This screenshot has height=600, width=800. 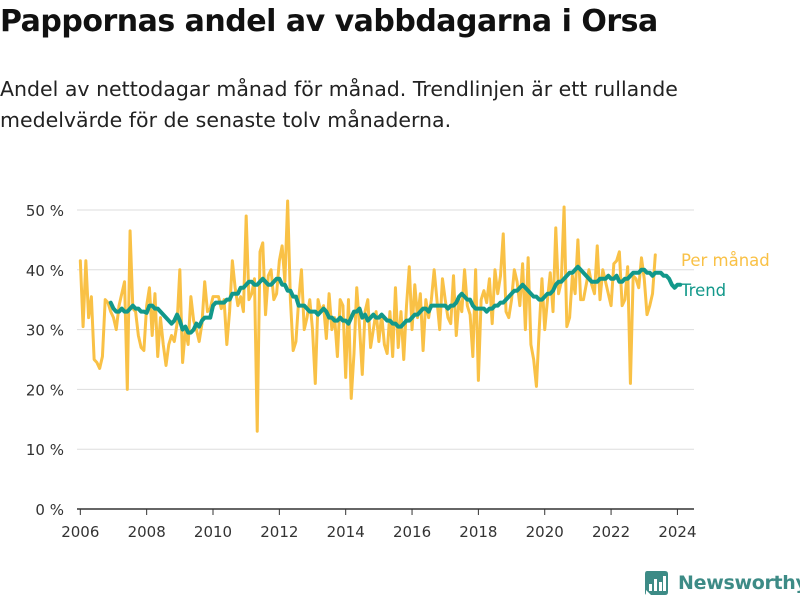 What do you see at coordinates (725, 275) in the screenshot?
I see `legend: Per månad Trend` at bounding box center [725, 275].